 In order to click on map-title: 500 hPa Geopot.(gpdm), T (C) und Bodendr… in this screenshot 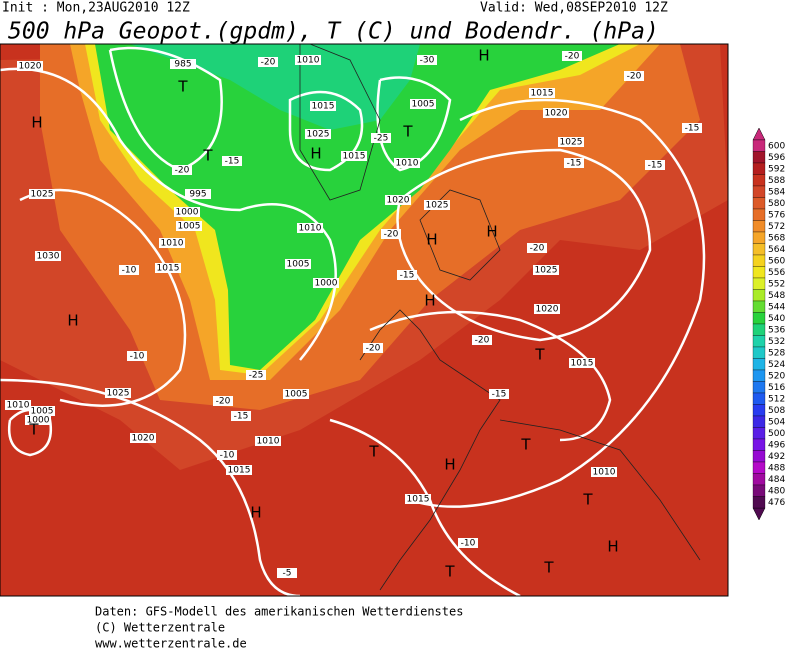, I will do `click(333, 32)`.